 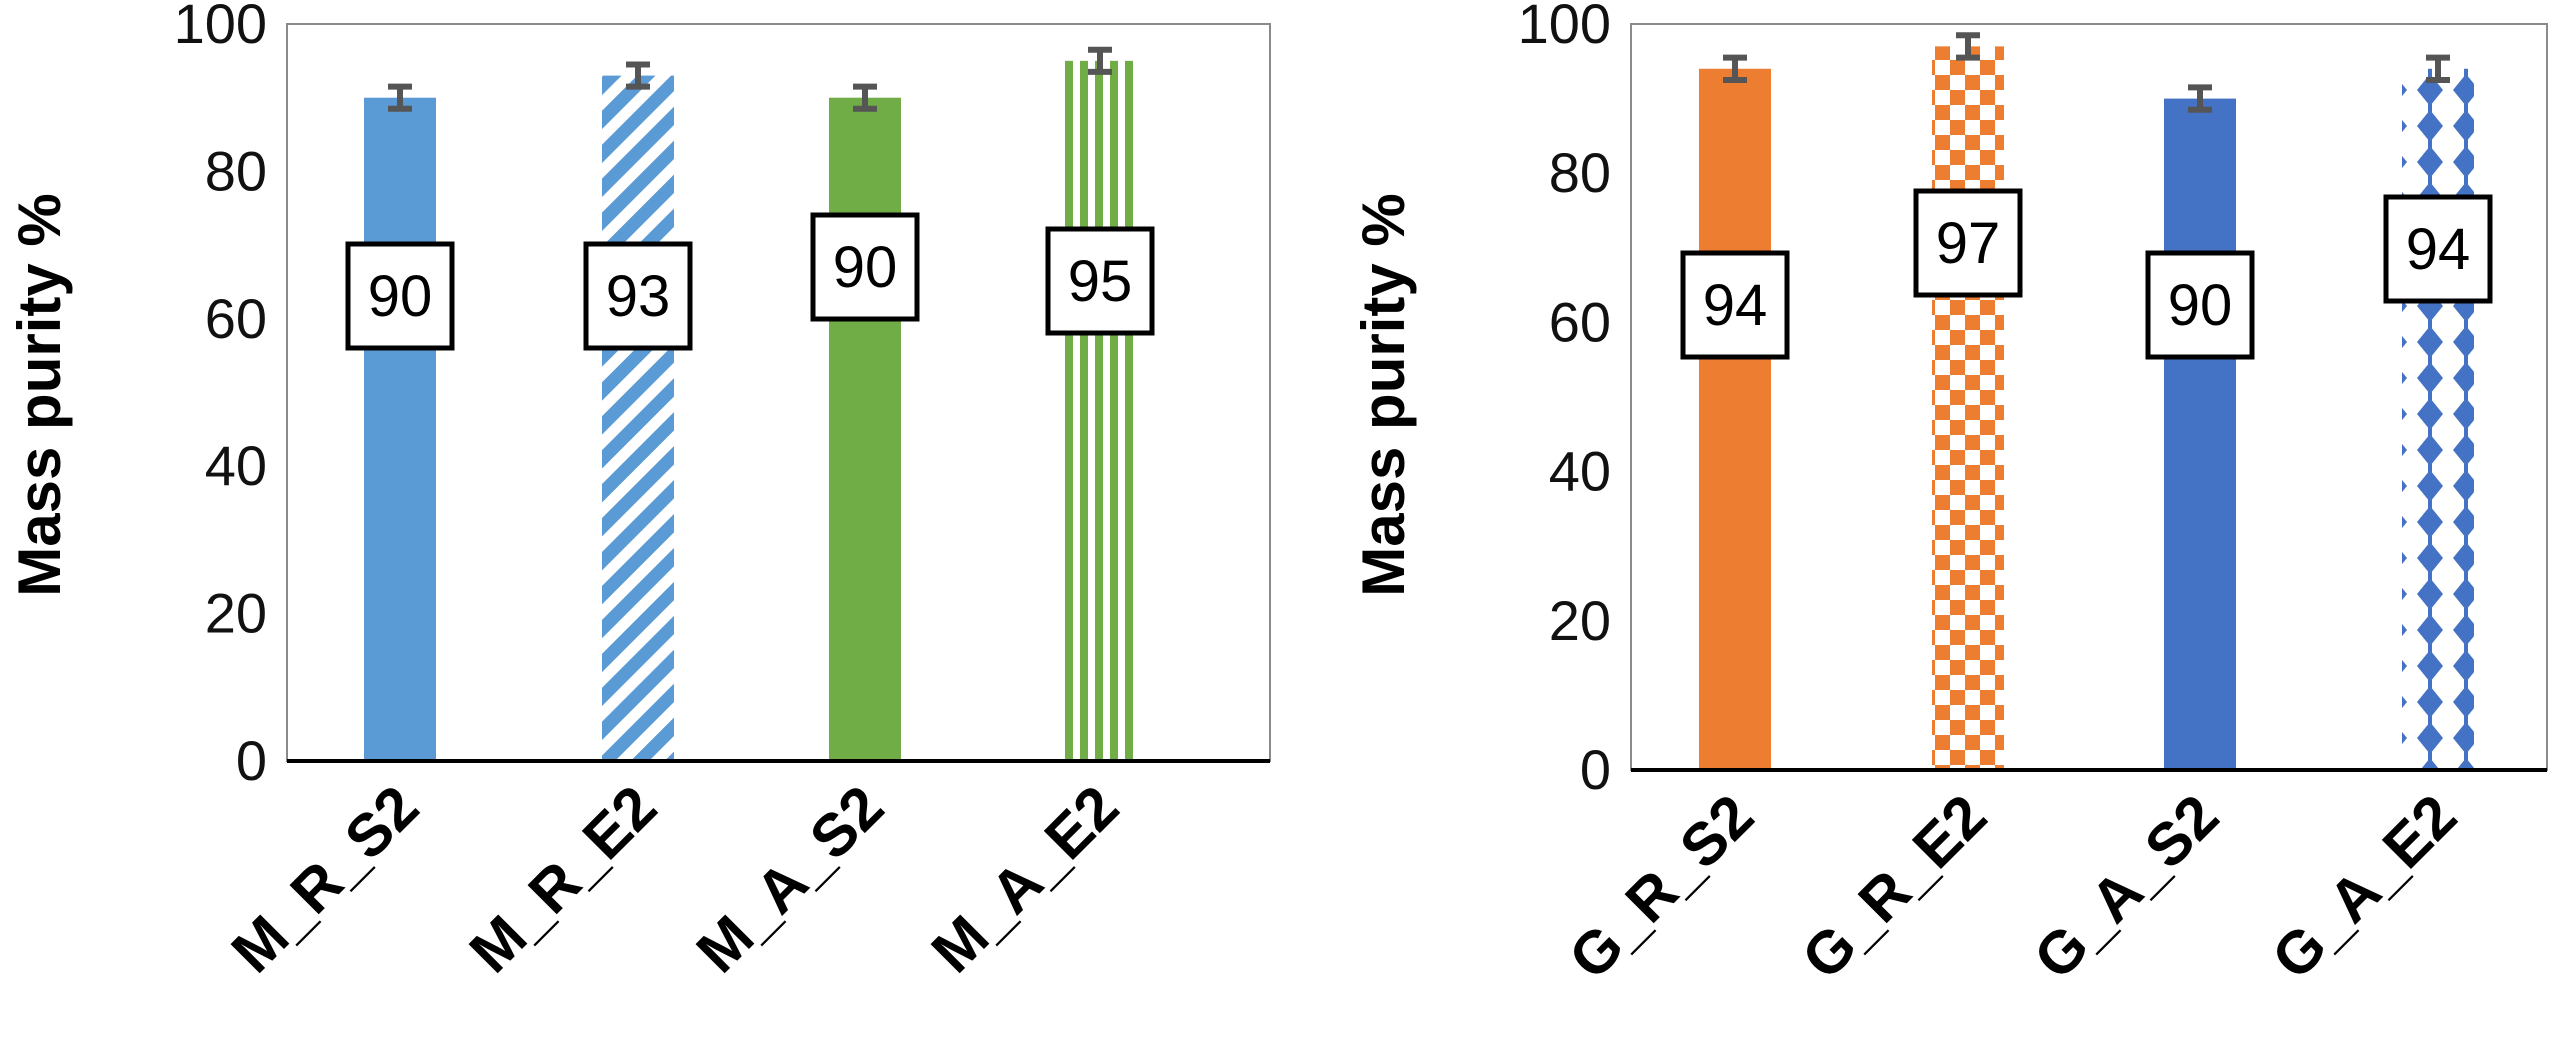 I want to click on bar-M_A_S2, so click(x=865, y=429).